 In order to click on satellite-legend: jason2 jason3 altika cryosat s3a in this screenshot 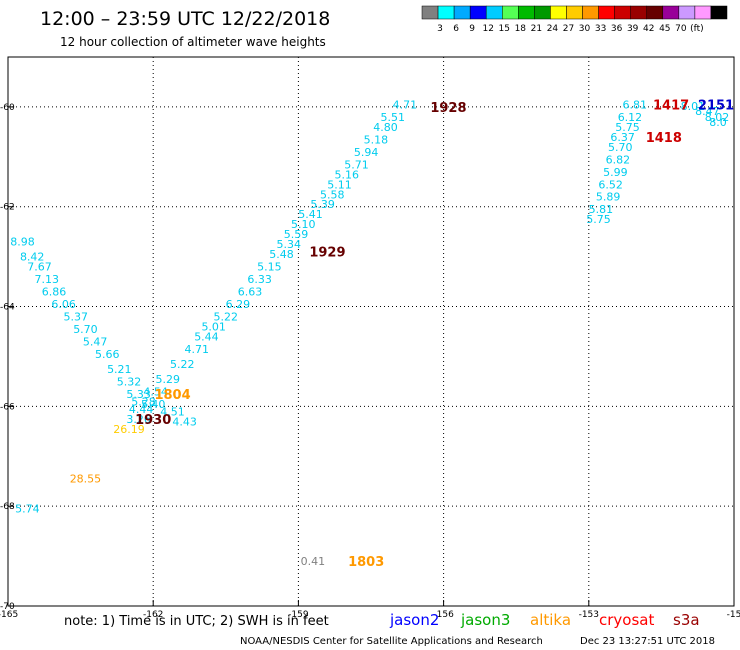, I will do `click(544, 620)`.